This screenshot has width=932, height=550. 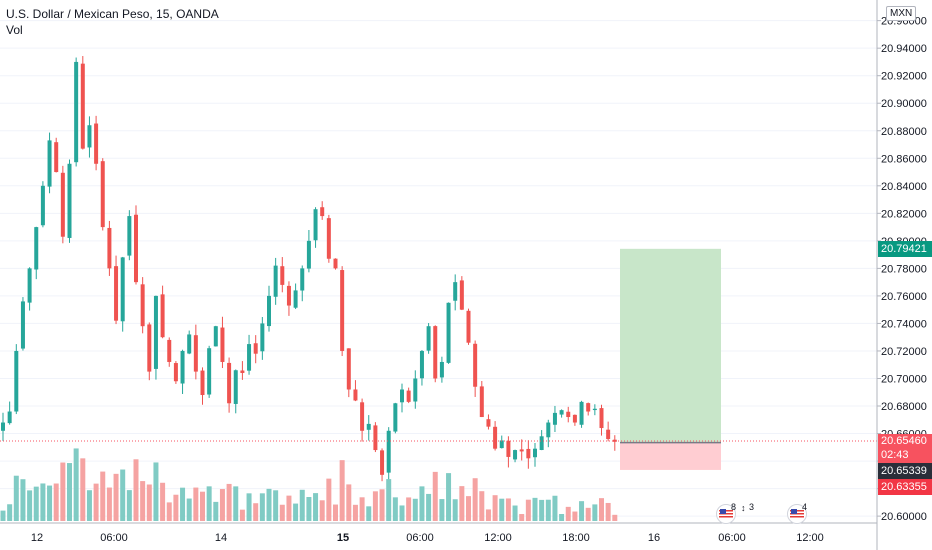 I want to click on price-tick-label: 20.72000, so click(x=904, y=352).